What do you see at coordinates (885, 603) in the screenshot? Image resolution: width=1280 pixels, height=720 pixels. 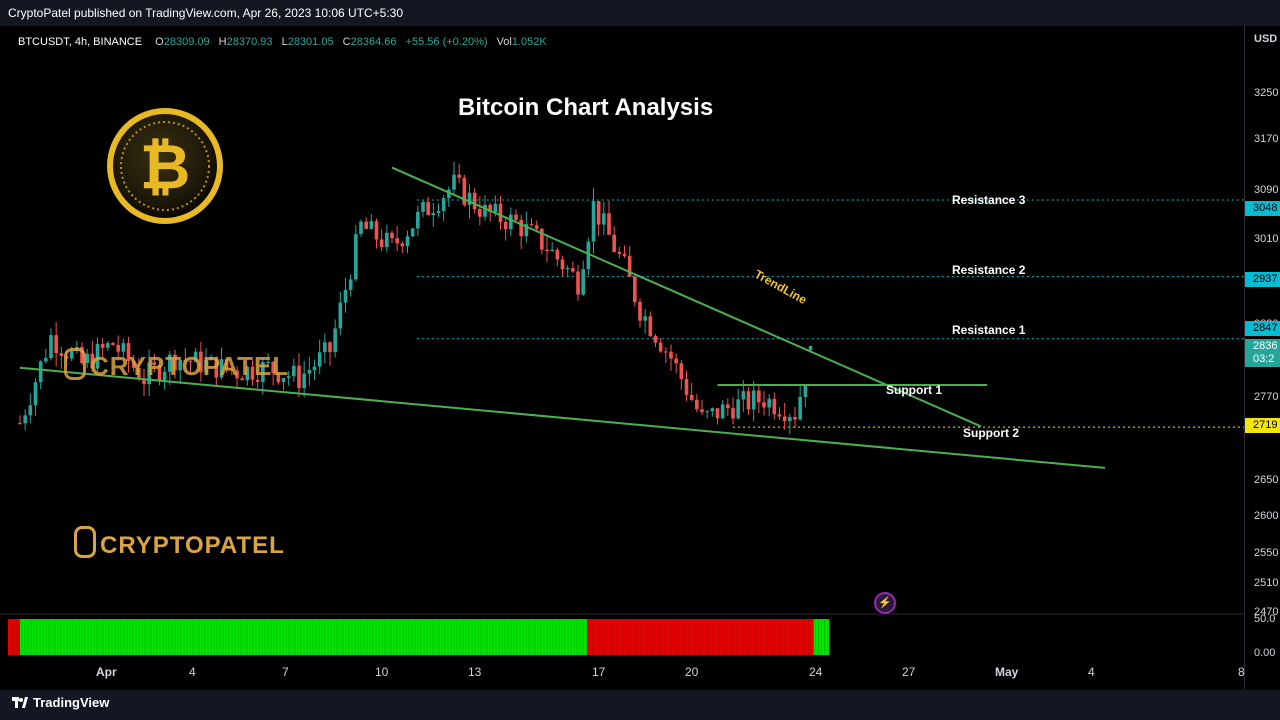 I see `lightning-icon: ⚡` at bounding box center [885, 603].